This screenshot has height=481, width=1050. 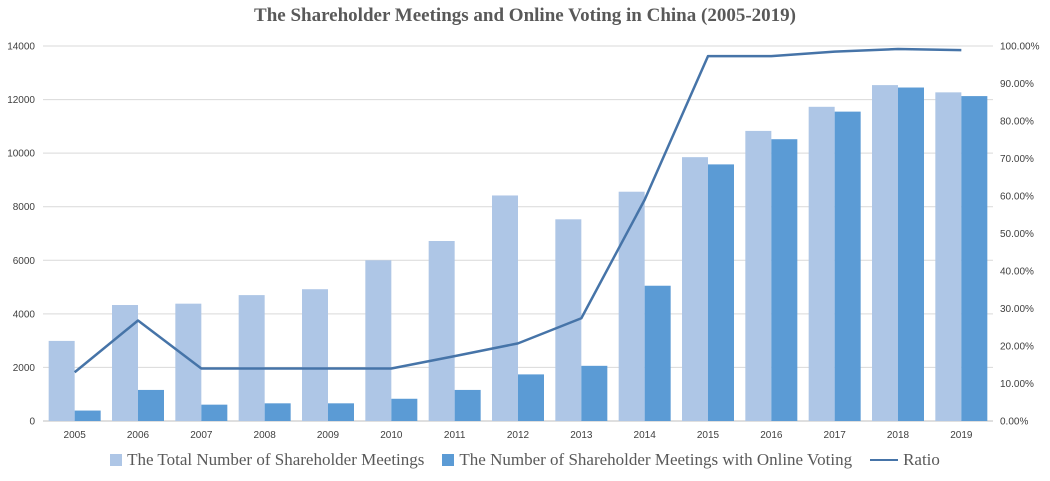 I want to click on y-right-tick-label: 40.00%, so click(x=1017, y=272).